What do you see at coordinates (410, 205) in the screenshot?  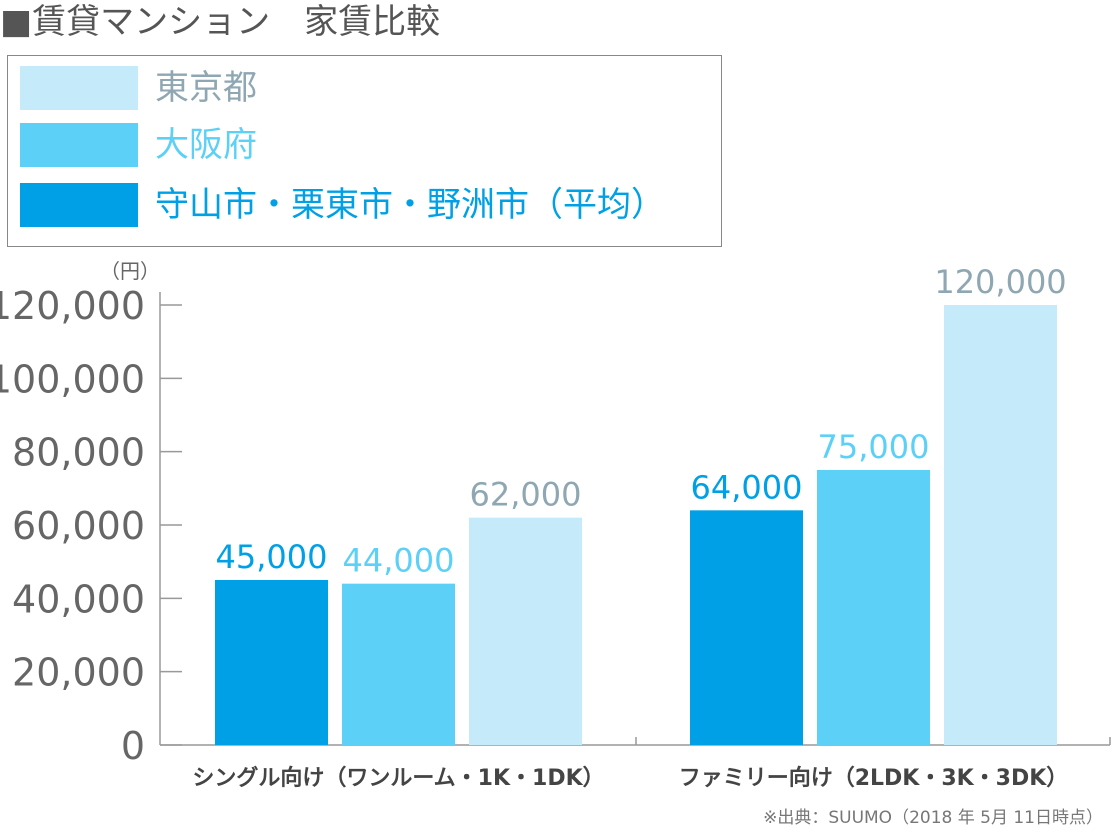 I see `legend-label-moriyama: 守山市・栗東市・野洲市（平均）` at bounding box center [410, 205].